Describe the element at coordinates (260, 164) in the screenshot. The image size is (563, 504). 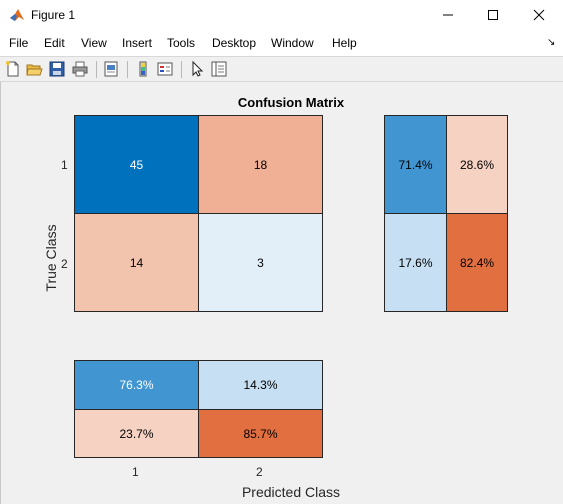
I see `matrix-cell-1-2: 18` at that location.